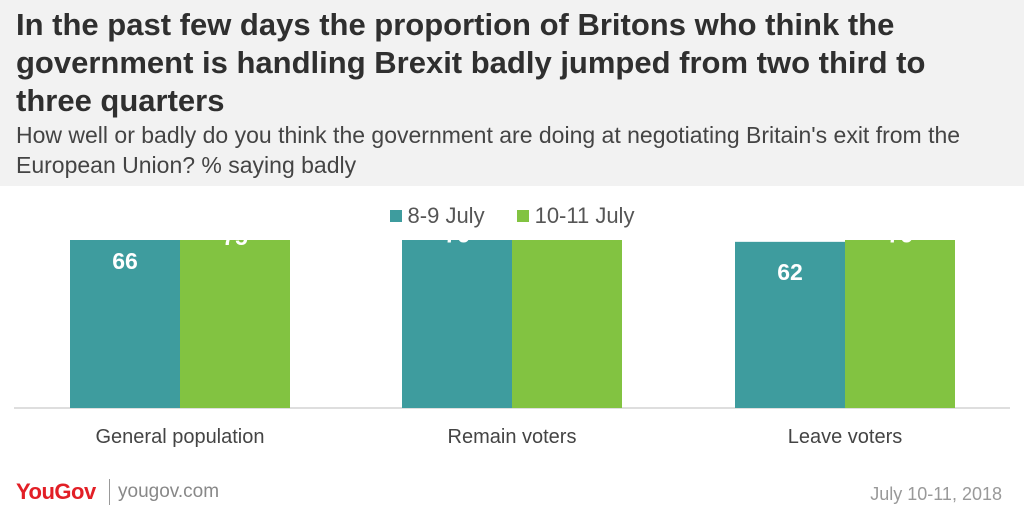 The width and height of the screenshot is (1024, 512). What do you see at coordinates (56, 491) in the screenshot?
I see `yougov-logo: YouGov` at bounding box center [56, 491].